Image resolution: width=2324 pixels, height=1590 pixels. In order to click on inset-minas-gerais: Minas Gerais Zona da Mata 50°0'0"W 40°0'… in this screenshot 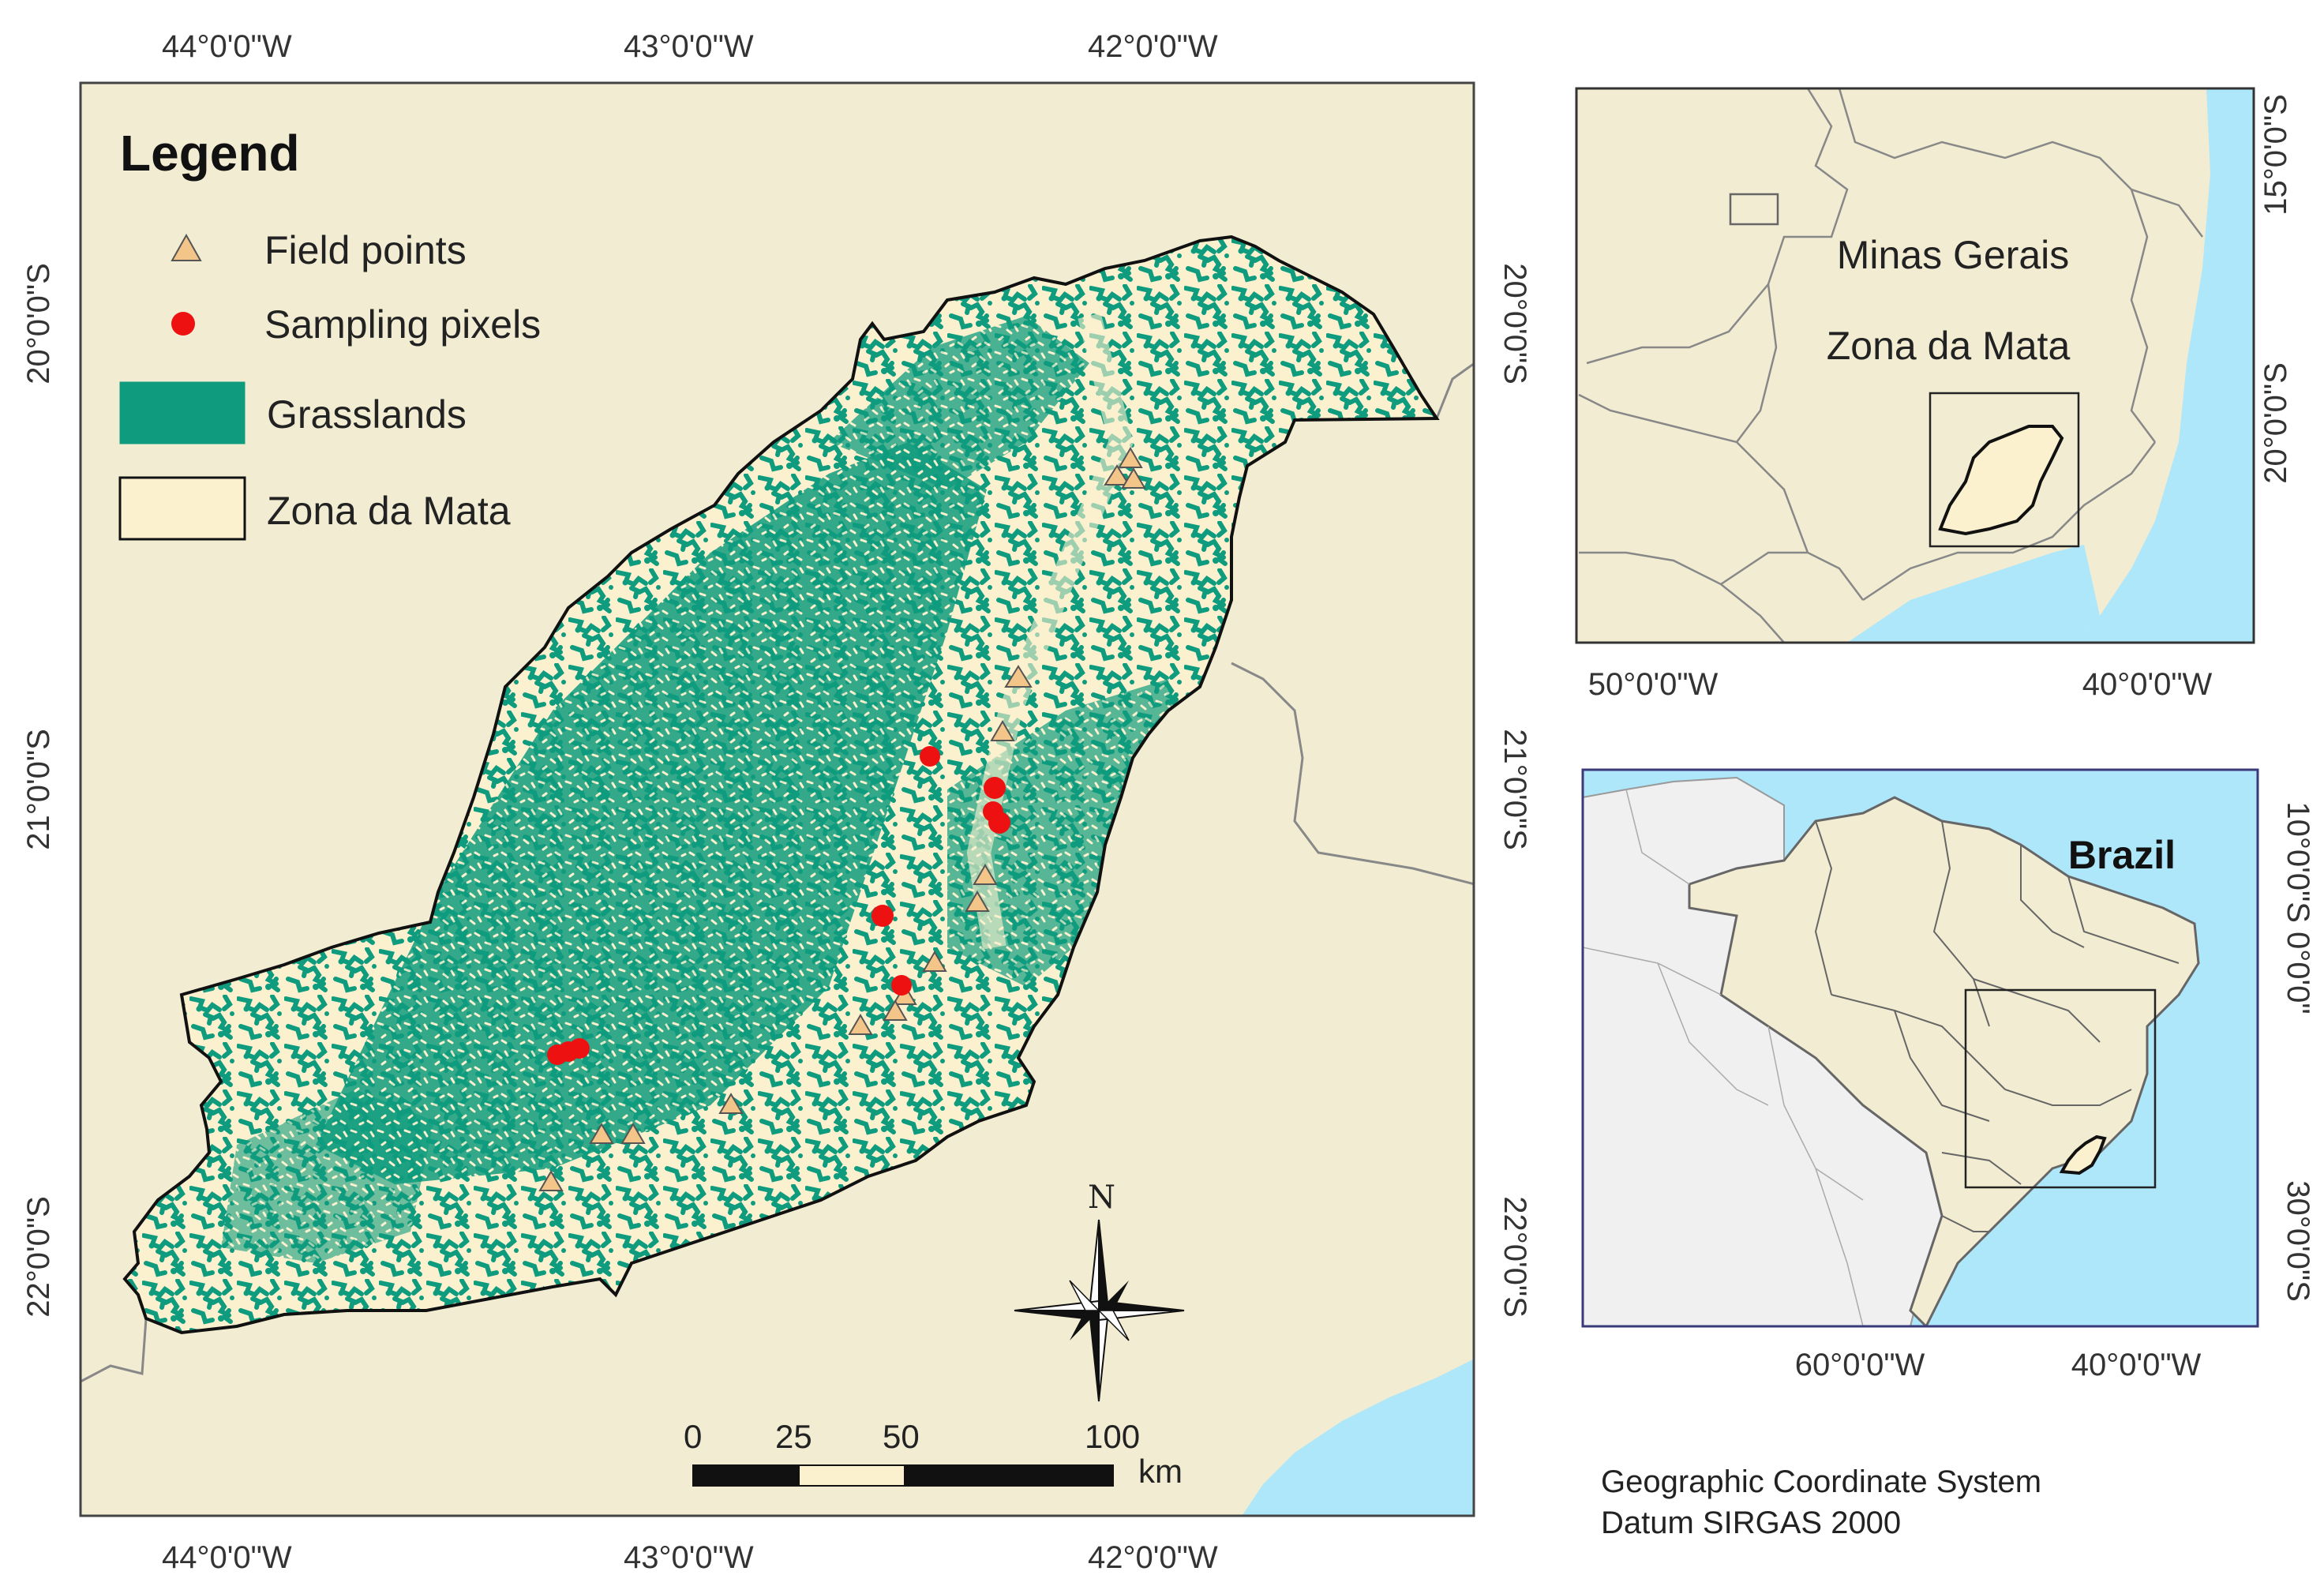, I will do `click(1934, 394)`.